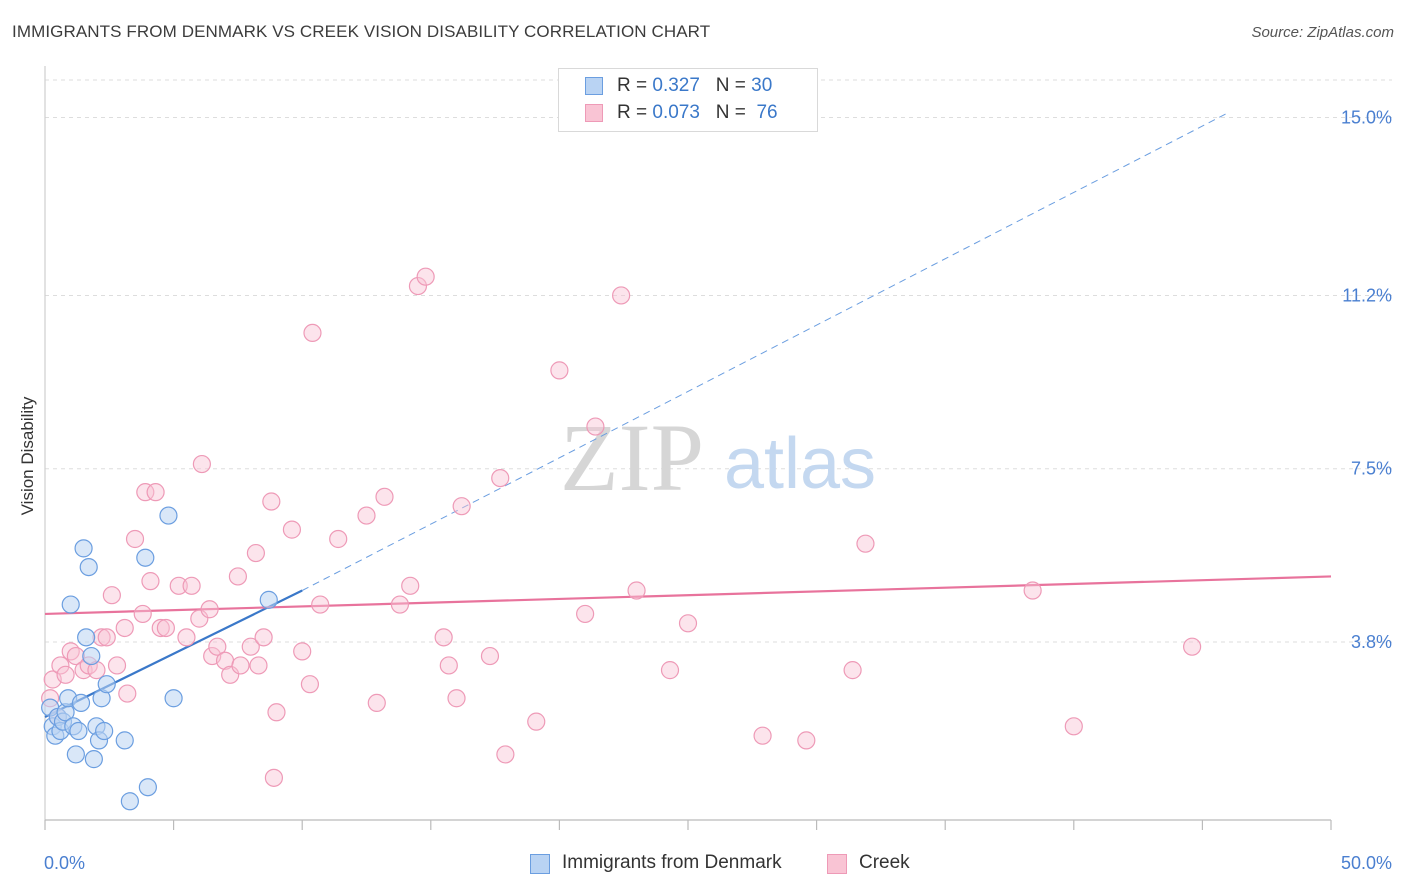 The height and width of the screenshot is (892, 1406). What do you see at coordinates (1366, 117) in the screenshot?
I see `y-tick-label-3: 15.0%` at bounding box center [1366, 117].